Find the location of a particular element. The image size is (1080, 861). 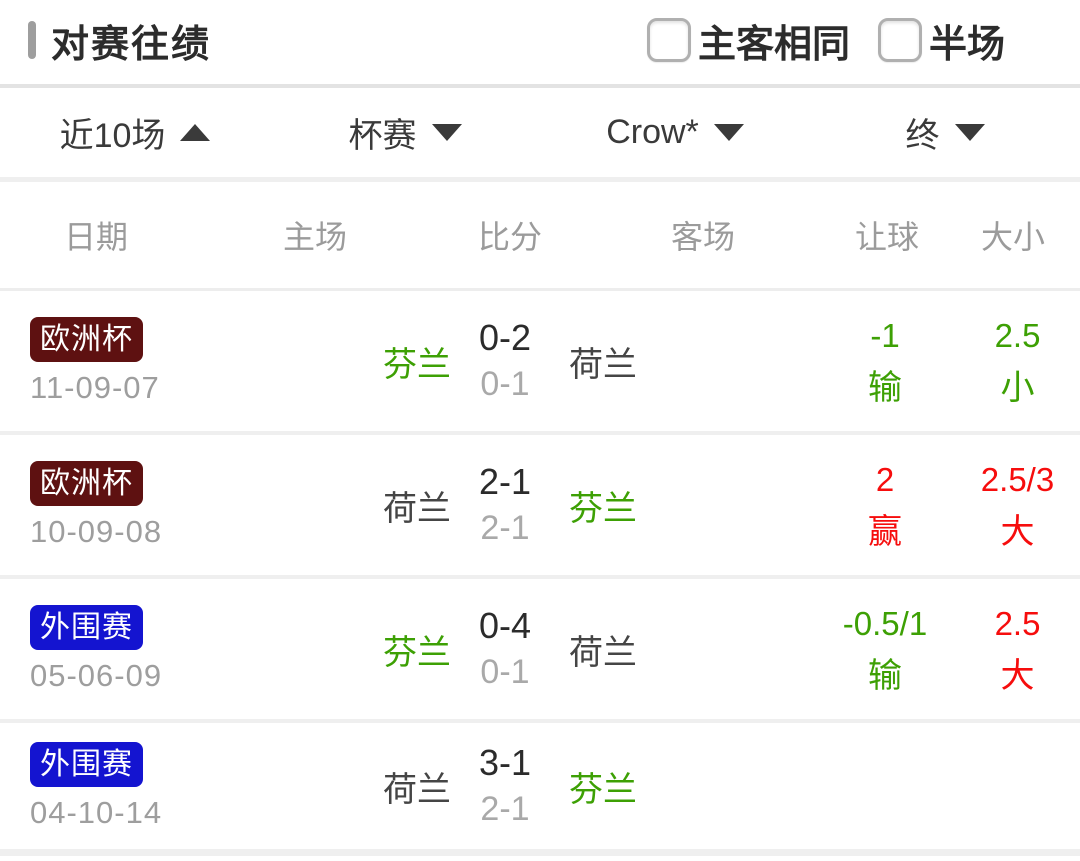

handicap-value: 2 is located at coordinates (885, 479).